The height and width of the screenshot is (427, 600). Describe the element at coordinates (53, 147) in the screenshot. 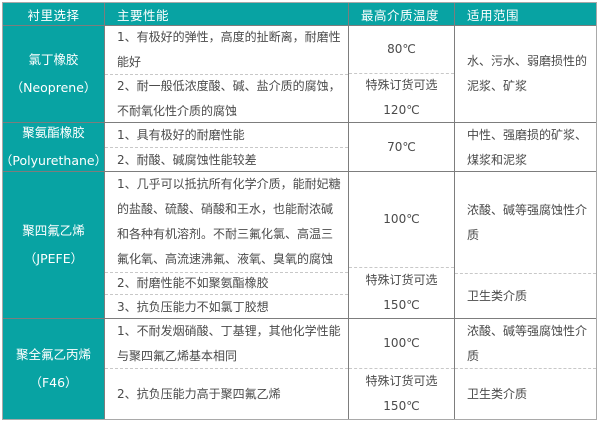

I see `material-cell: 聚氨酯橡胶 （Polyurethane）` at that location.